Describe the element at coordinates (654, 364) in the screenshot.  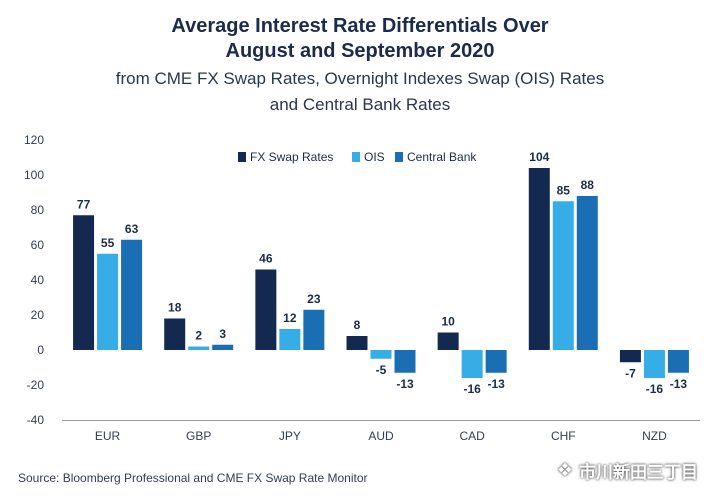
I see `bar-ois-nzd` at that location.